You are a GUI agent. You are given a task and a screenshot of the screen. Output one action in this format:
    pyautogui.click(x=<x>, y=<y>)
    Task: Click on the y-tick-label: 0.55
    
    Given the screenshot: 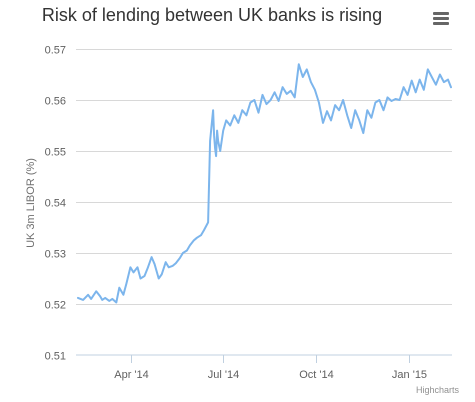 What is the action you would take?
    pyautogui.click(x=55, y=153)
    